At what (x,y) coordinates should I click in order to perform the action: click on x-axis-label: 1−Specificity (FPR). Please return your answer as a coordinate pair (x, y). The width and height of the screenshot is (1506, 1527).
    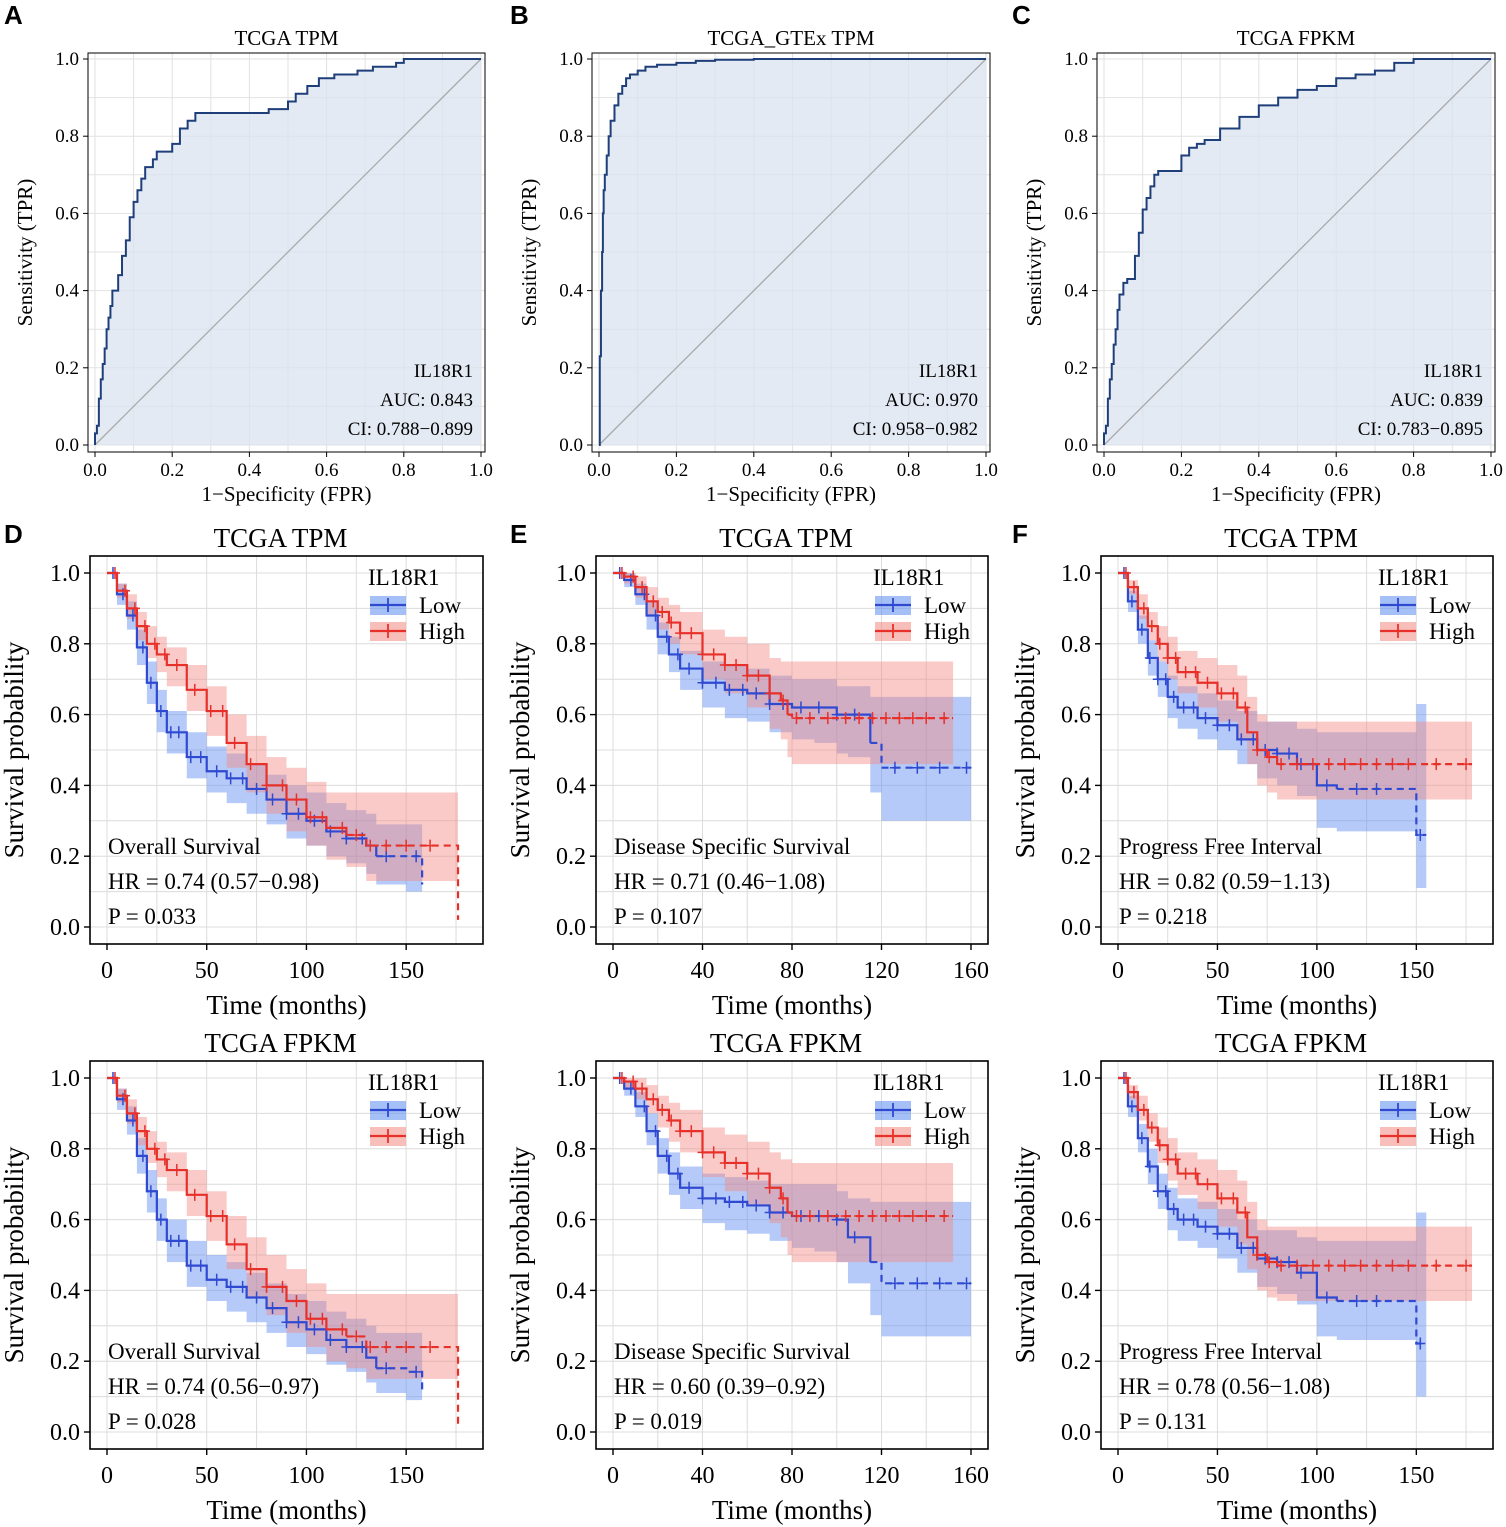
    Looking at the image, I should click on (287, 494).